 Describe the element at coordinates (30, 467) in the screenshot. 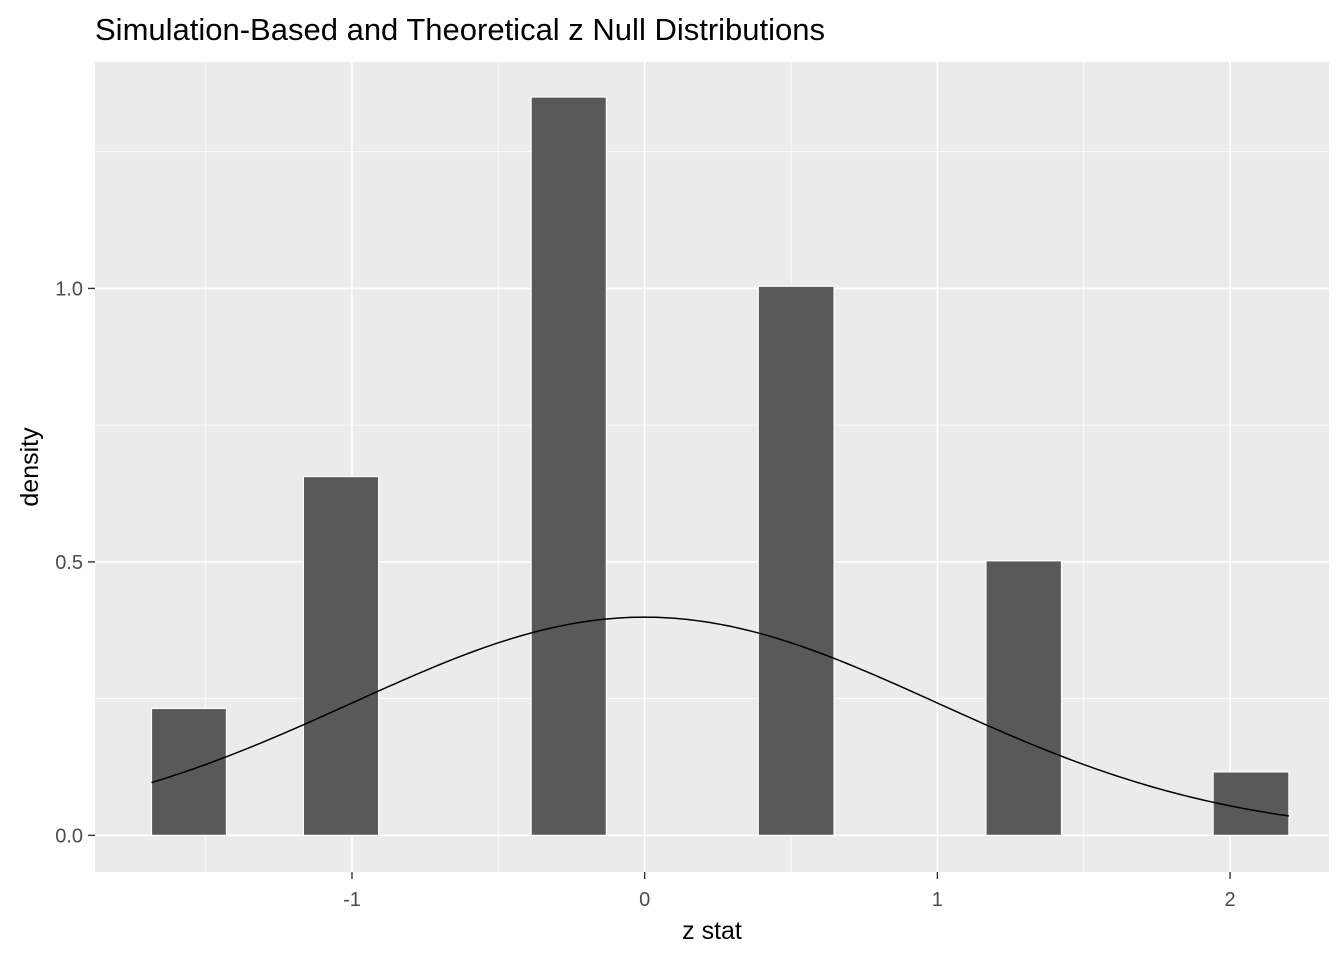

I see `y-axis-title: density` at that location.